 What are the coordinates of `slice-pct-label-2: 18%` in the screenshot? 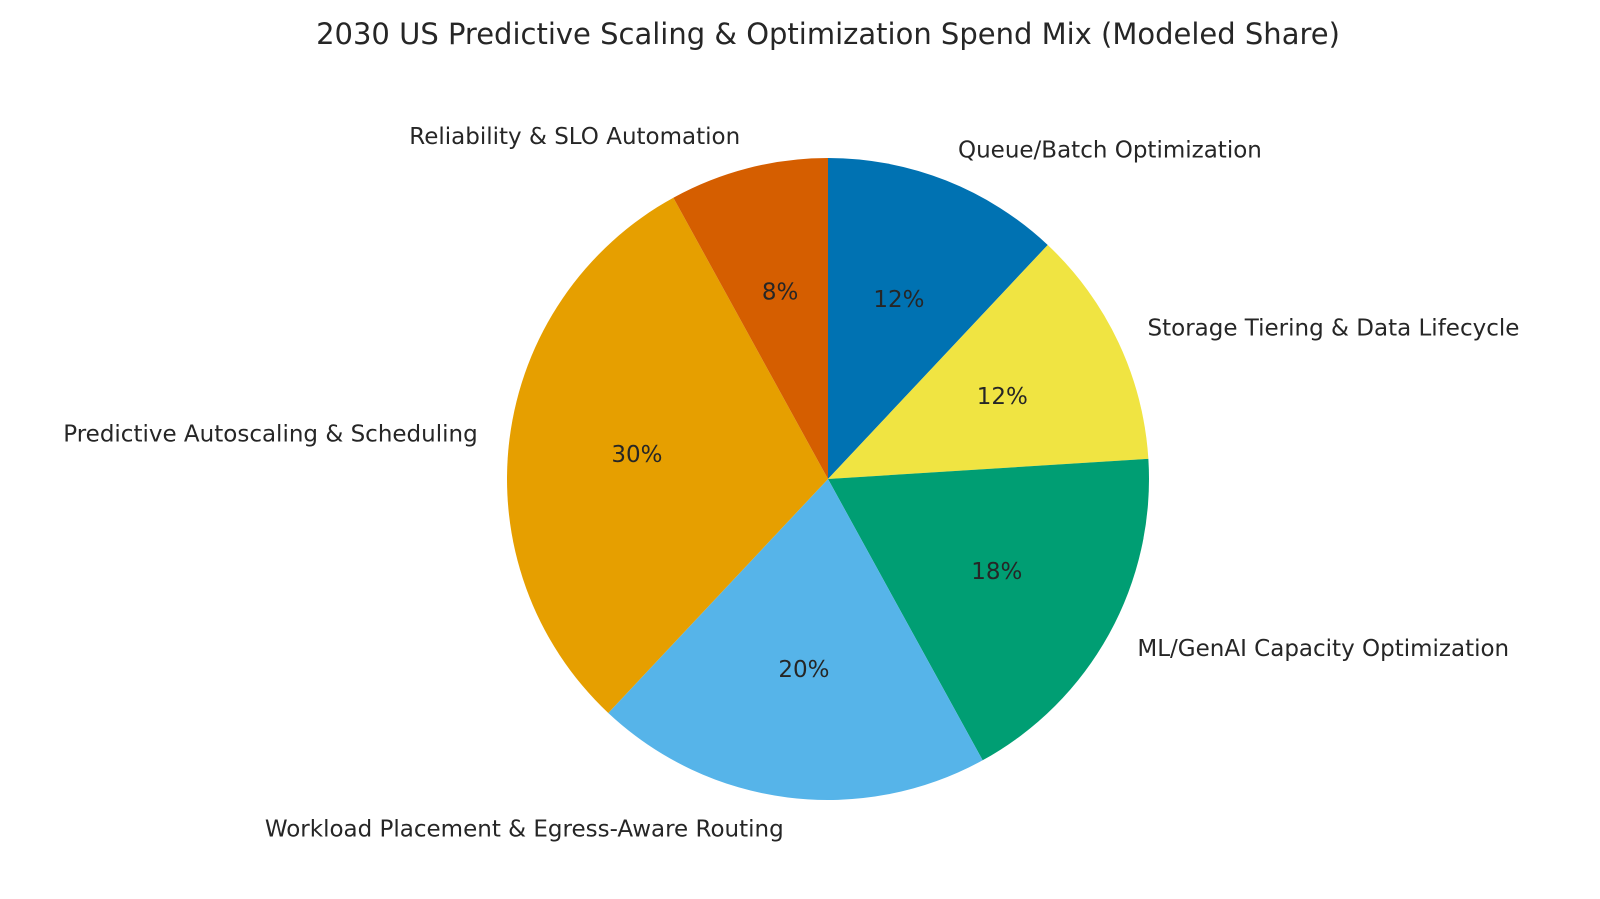 It's located at (996, 572).